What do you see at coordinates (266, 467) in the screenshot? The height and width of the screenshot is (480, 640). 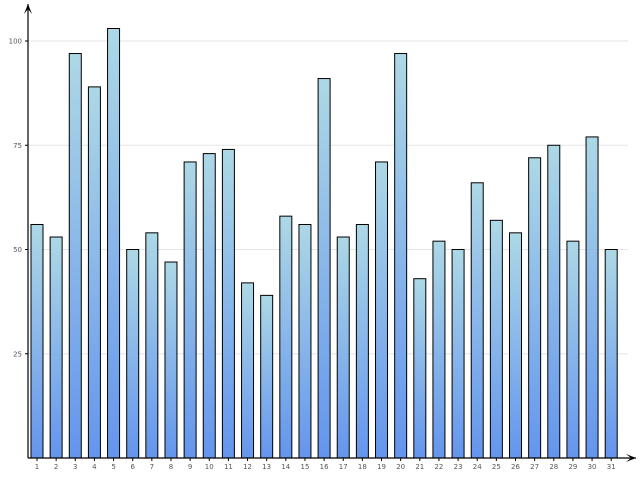 I see `x-tick-label: 13` at bounding box center [266, 467].